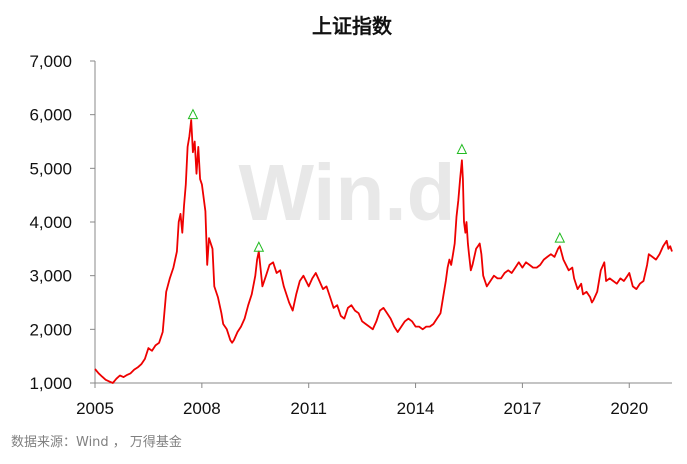 The image size is (687, 464). What do you see at coordinates (308, 408) in the screenshot?
I see `x-tick-label: 2011` at bounding box center [308, 408].